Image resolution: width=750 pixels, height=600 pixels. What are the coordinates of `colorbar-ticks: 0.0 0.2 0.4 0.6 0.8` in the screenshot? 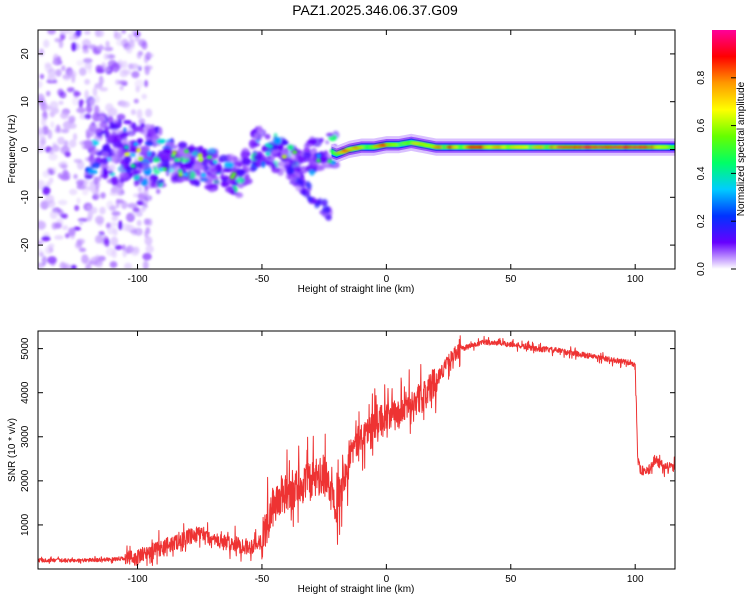 It's located at (716, 173).